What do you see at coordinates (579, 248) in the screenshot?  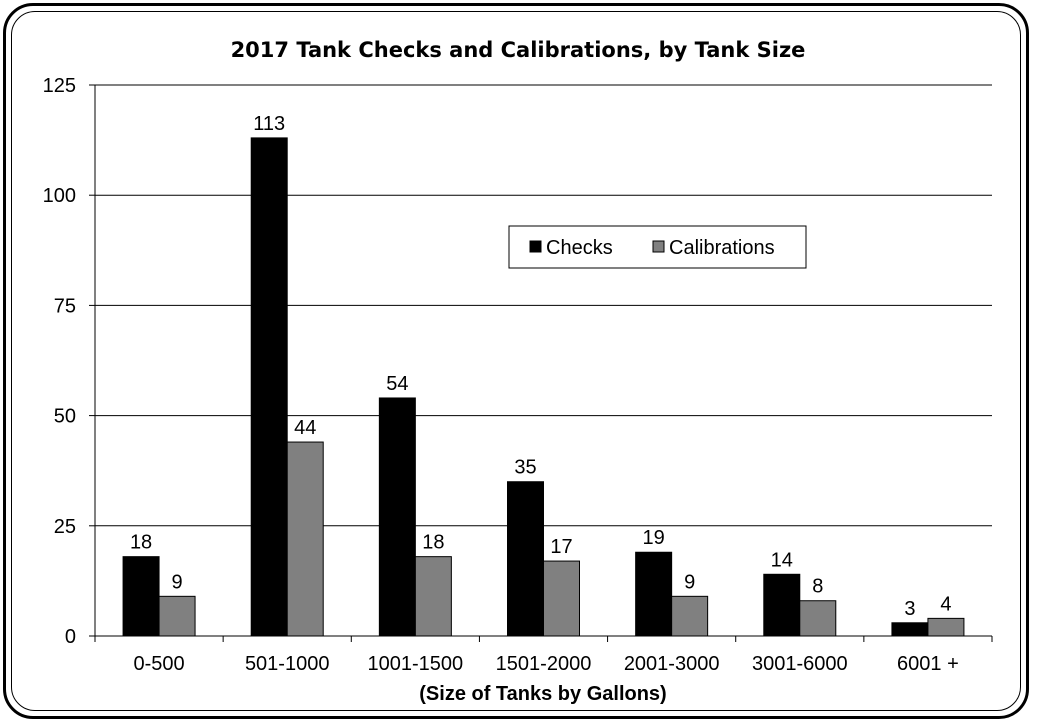 I see `legend-label-checks: Checks` at bounding box center [579, 248].